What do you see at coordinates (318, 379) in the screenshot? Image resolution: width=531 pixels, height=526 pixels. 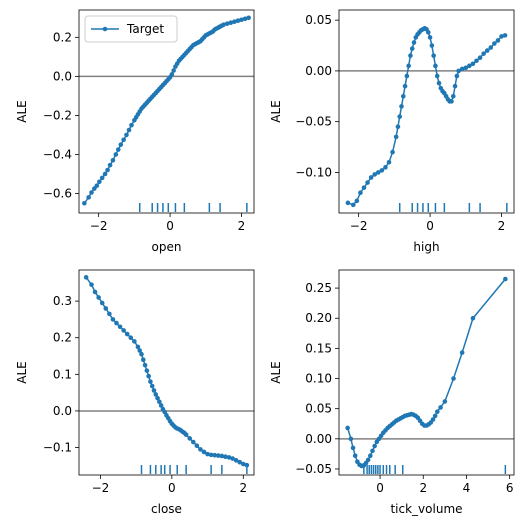 I see `y-tick-label: 0.10` at bounding box center [318, 379].